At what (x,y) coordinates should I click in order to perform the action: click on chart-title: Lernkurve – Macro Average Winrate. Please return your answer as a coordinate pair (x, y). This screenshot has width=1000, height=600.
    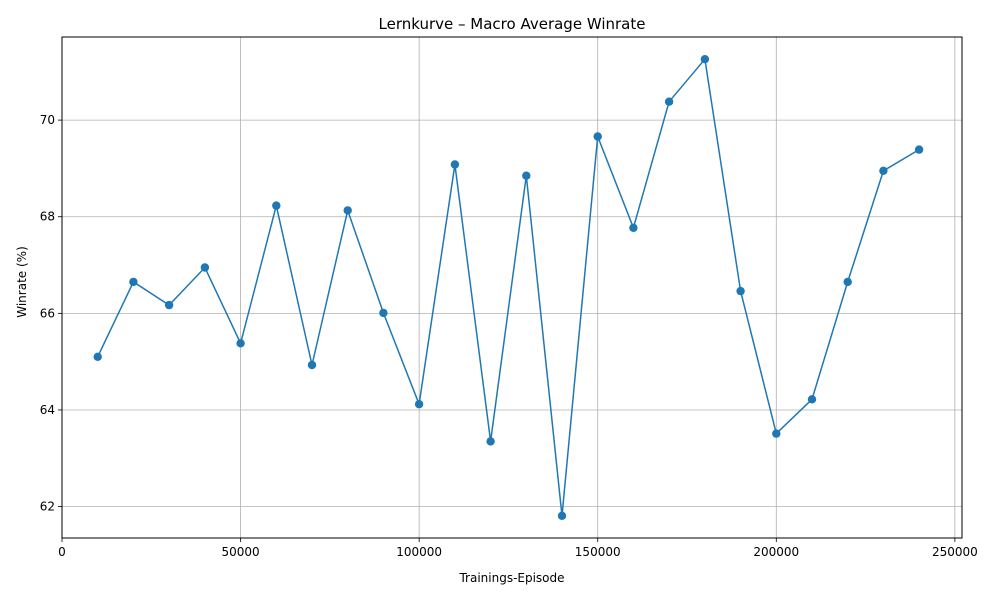
    Looking at the image, I should click on (512, 24).